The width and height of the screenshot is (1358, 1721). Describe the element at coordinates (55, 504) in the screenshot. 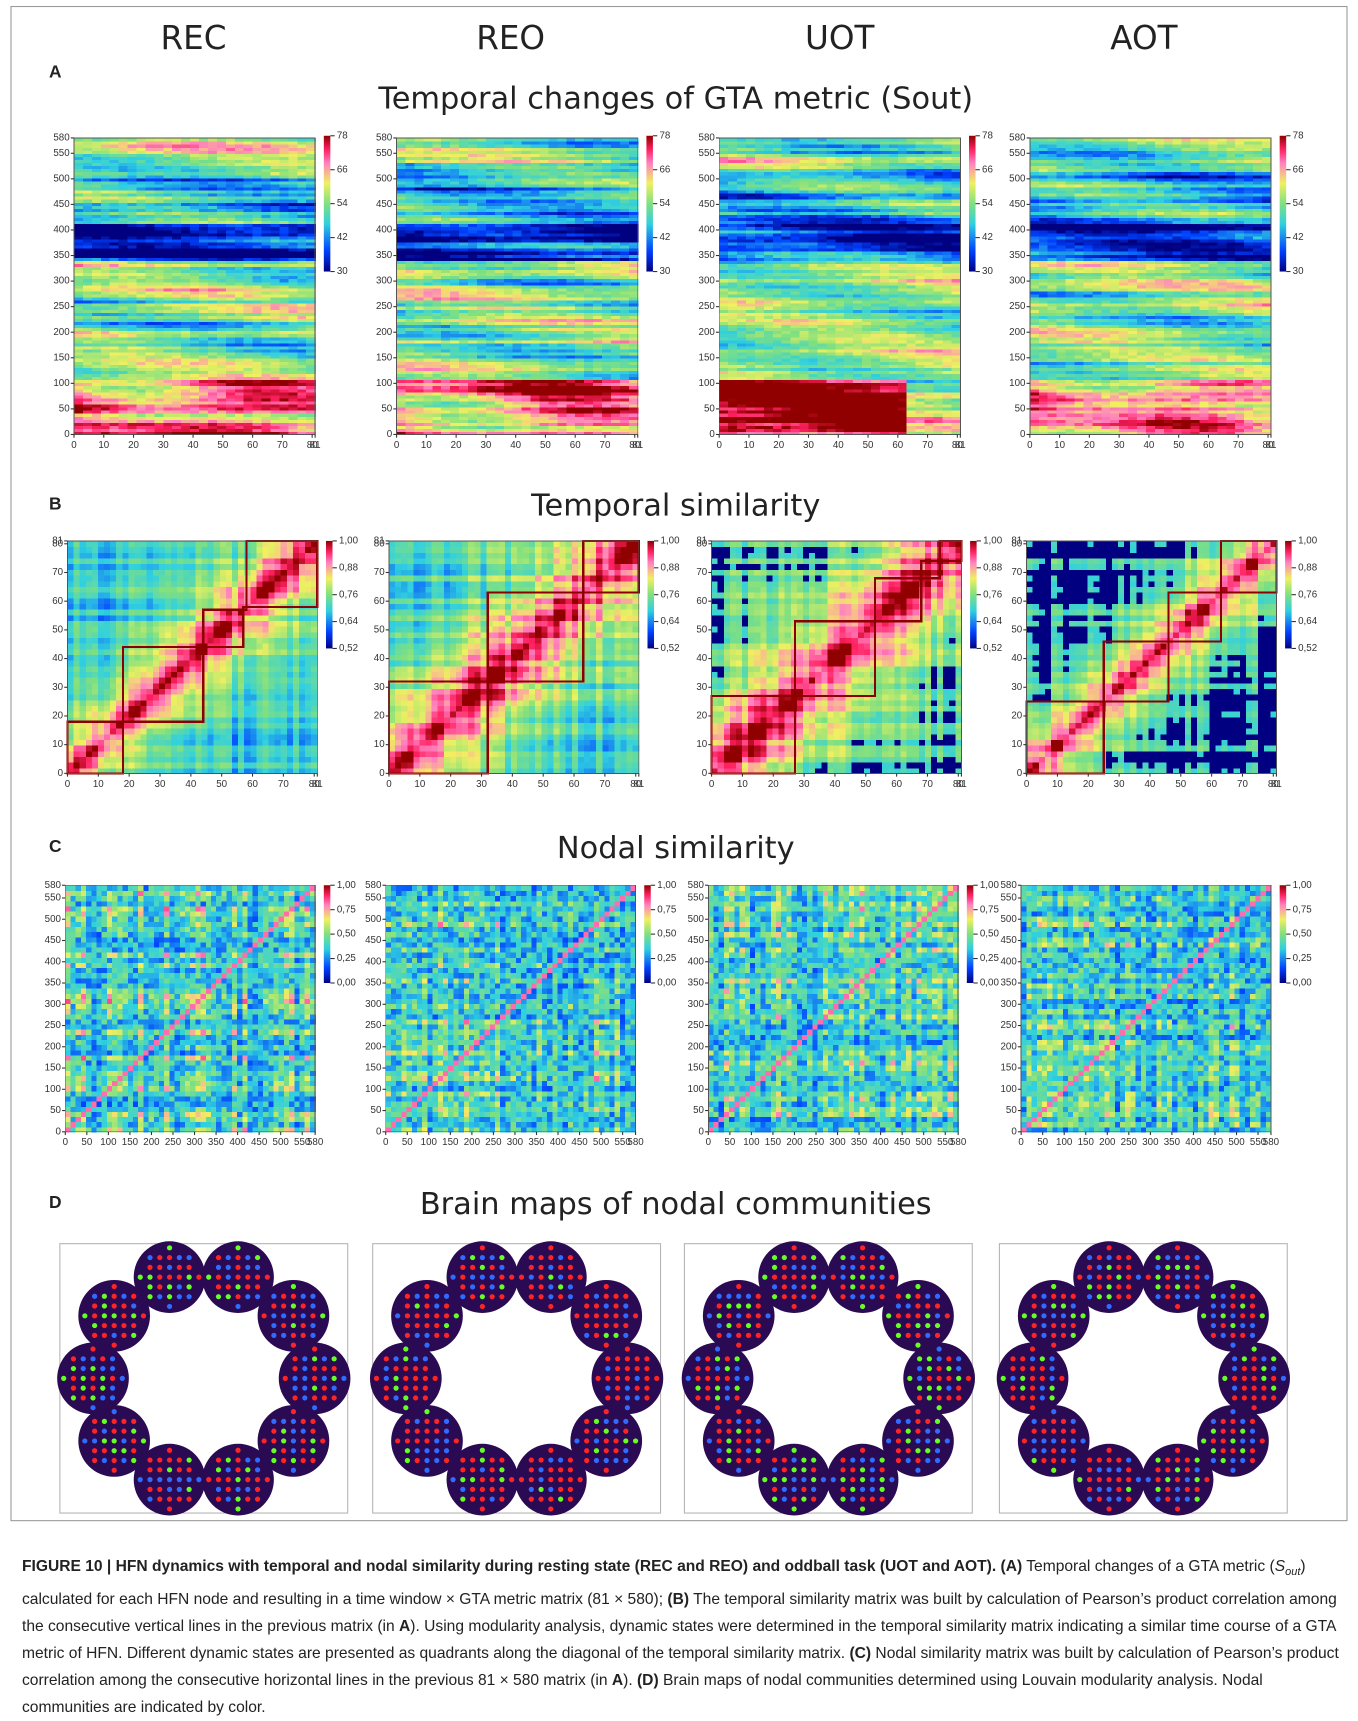

I see `panel-label: B` at that location.